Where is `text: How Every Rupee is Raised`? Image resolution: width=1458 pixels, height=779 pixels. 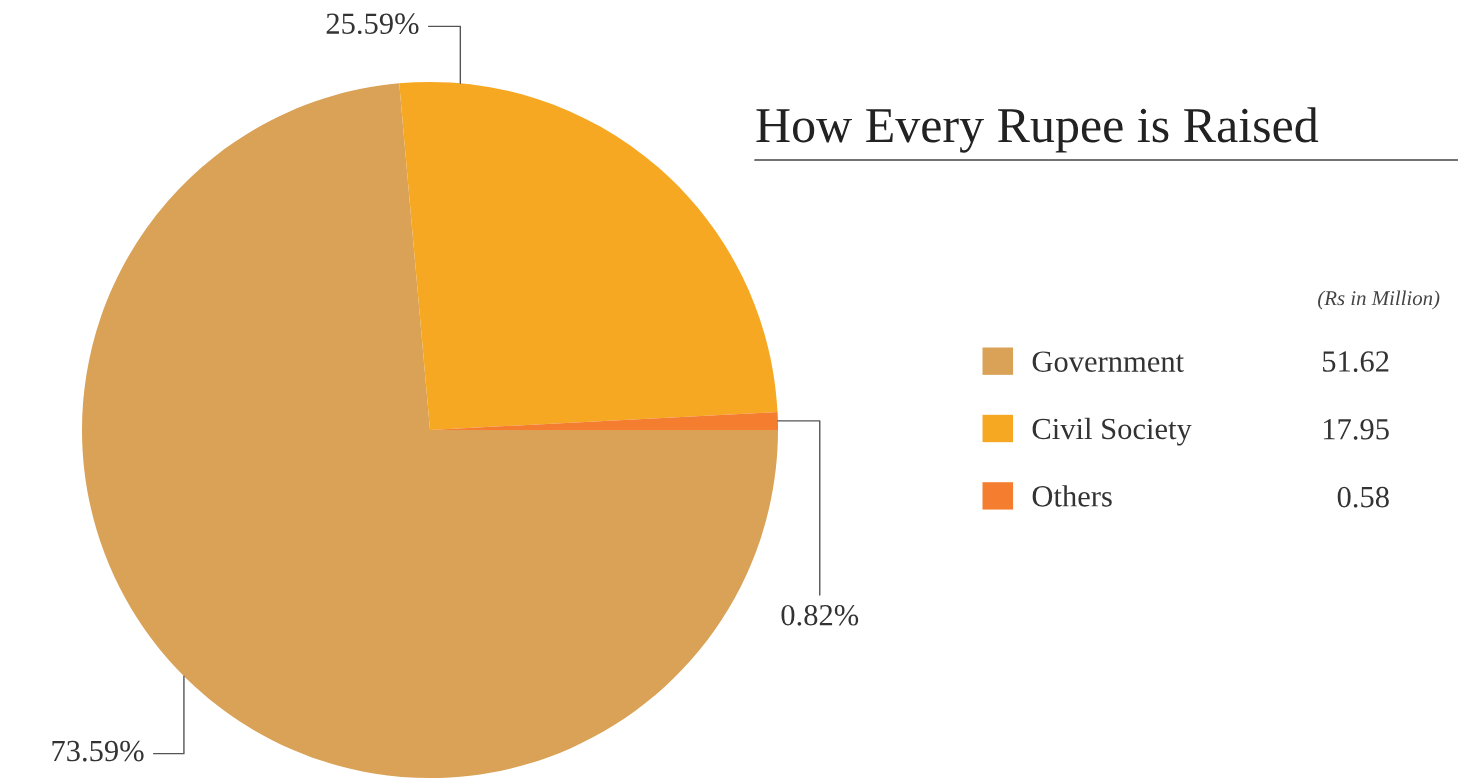
text: How Every Rupee is Raised is located at coordinates (1037, 130).